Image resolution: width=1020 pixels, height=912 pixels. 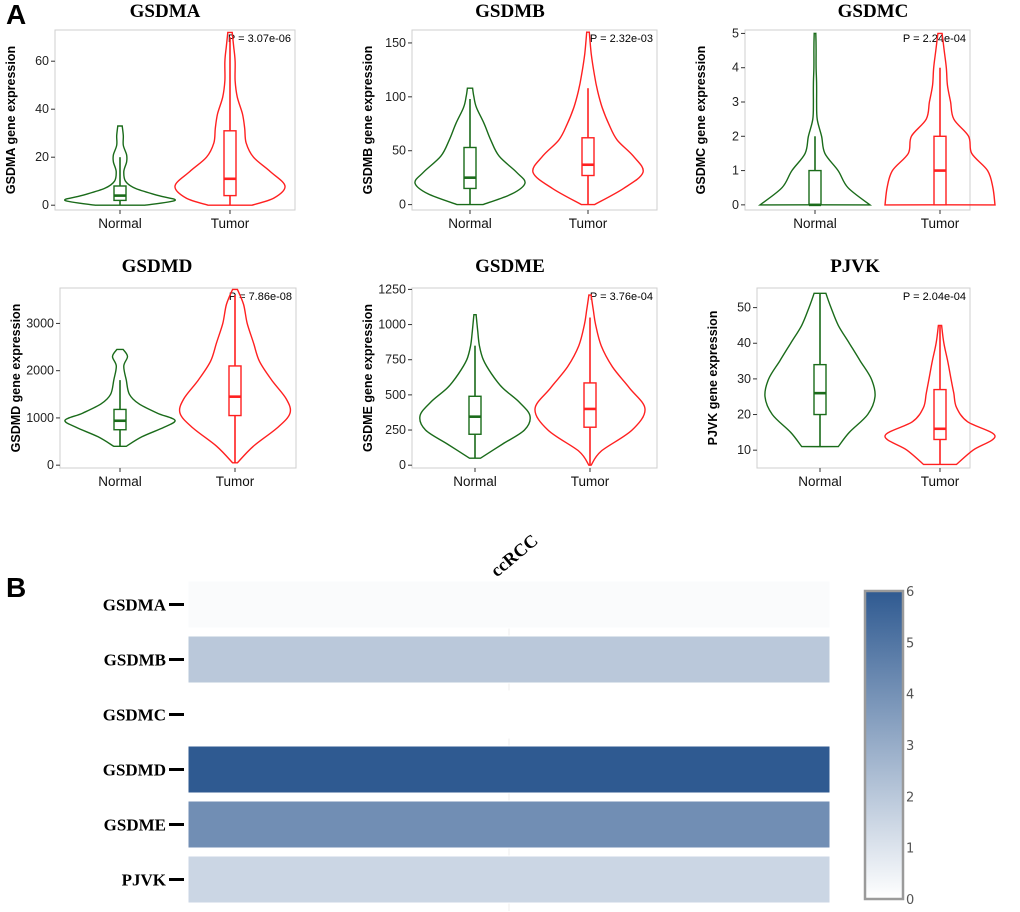 What do you see at coordinates (144, 880) in the screenshot?
I see `heatmap-row-label-pjvk: PJVK` at bounding box center [144, 880].